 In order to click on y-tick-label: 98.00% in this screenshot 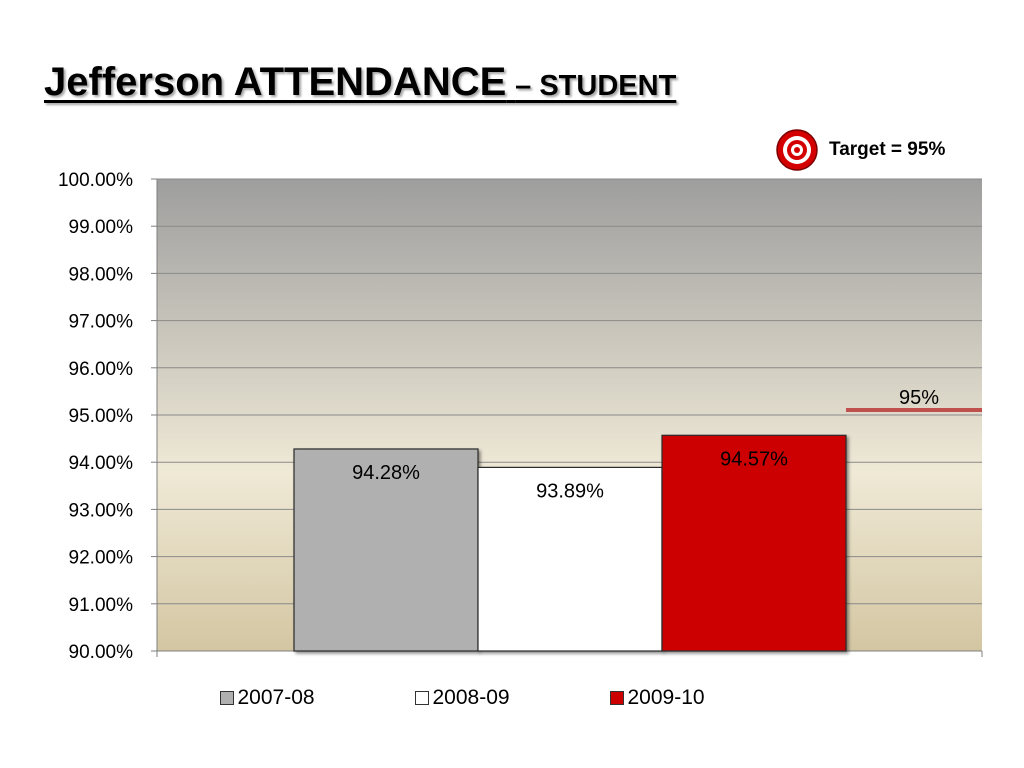, I will do `click(101, 274)`.